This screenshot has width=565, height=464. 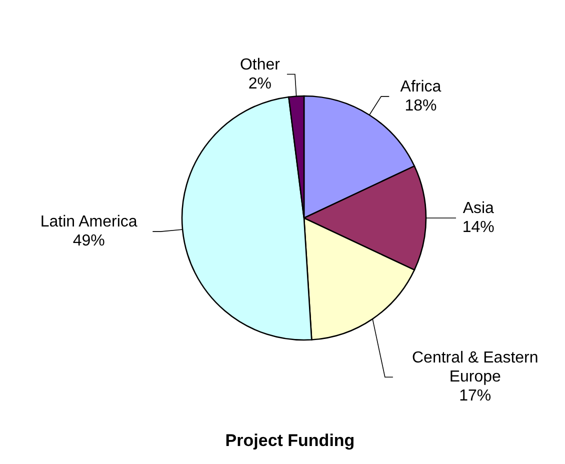 What do you see at coordinates (421, 87) in the screenshot?
I see `slice-label: Africa` at bounding box center [421, 87].